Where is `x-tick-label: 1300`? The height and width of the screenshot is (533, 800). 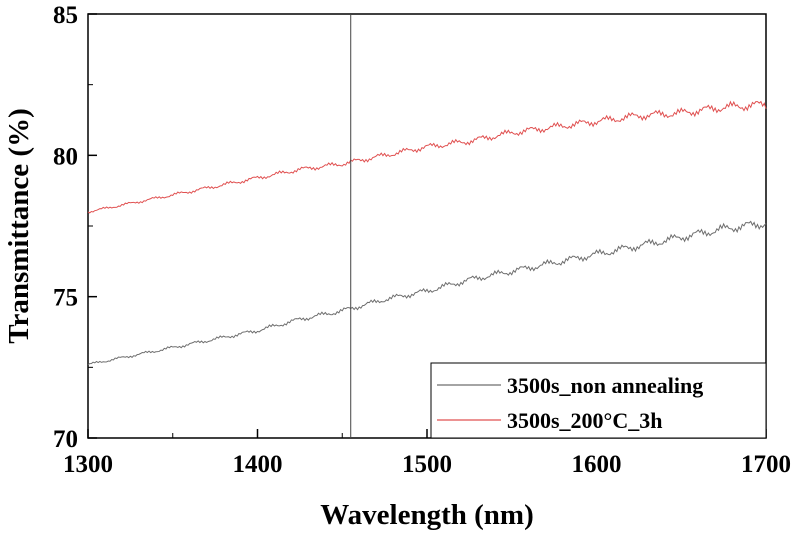
x-tick-label: 1300 is located at coordinates (88, 464).